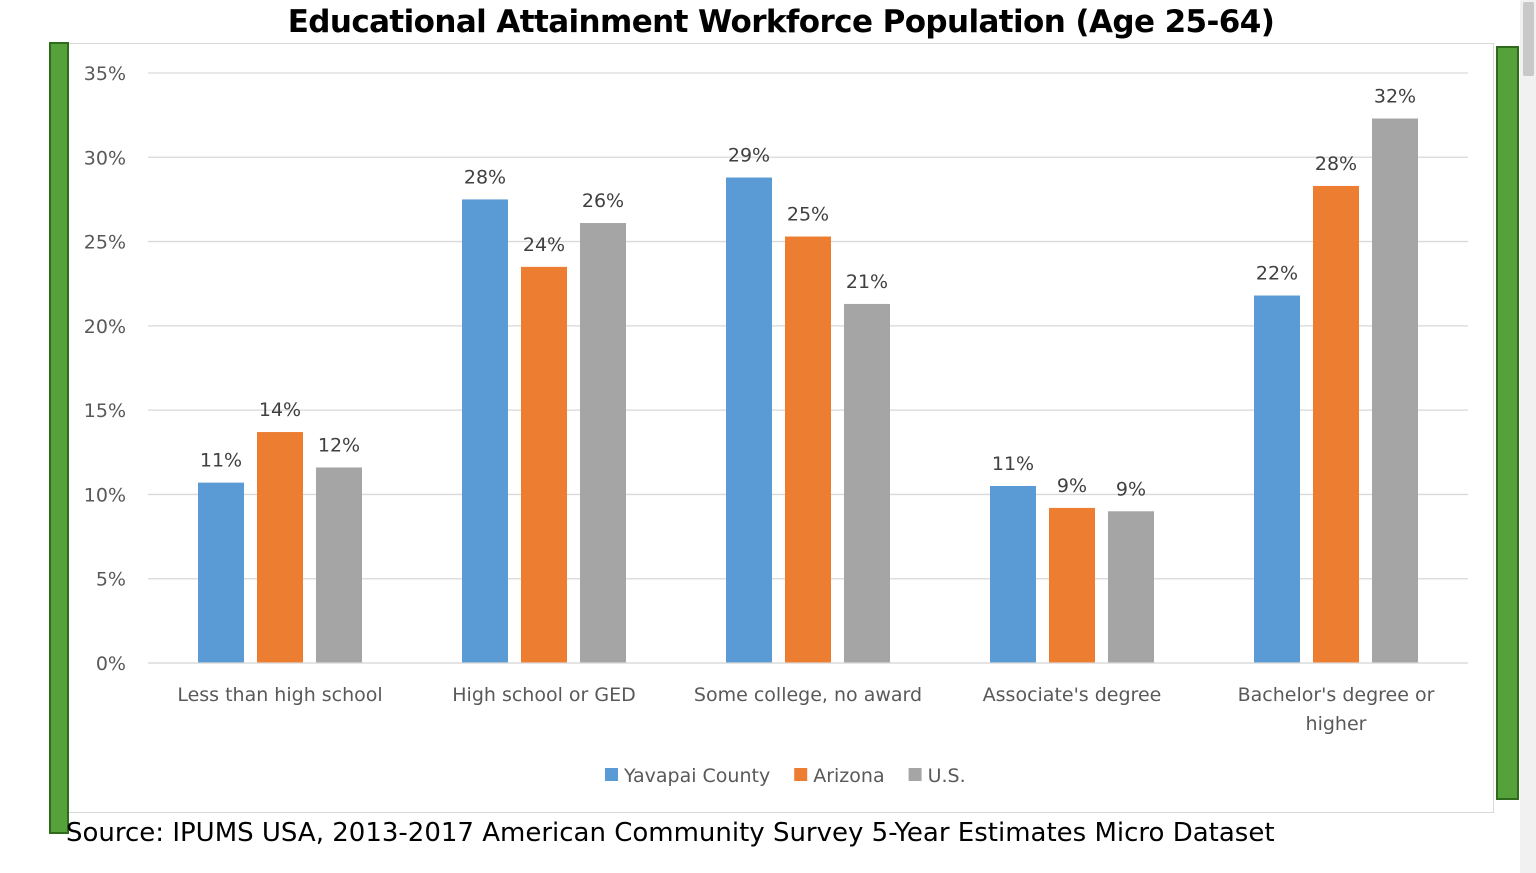 The width and height of the screenshot is (1536, 873). I want to click on y-tick-label: 15%, so click(105, 411).